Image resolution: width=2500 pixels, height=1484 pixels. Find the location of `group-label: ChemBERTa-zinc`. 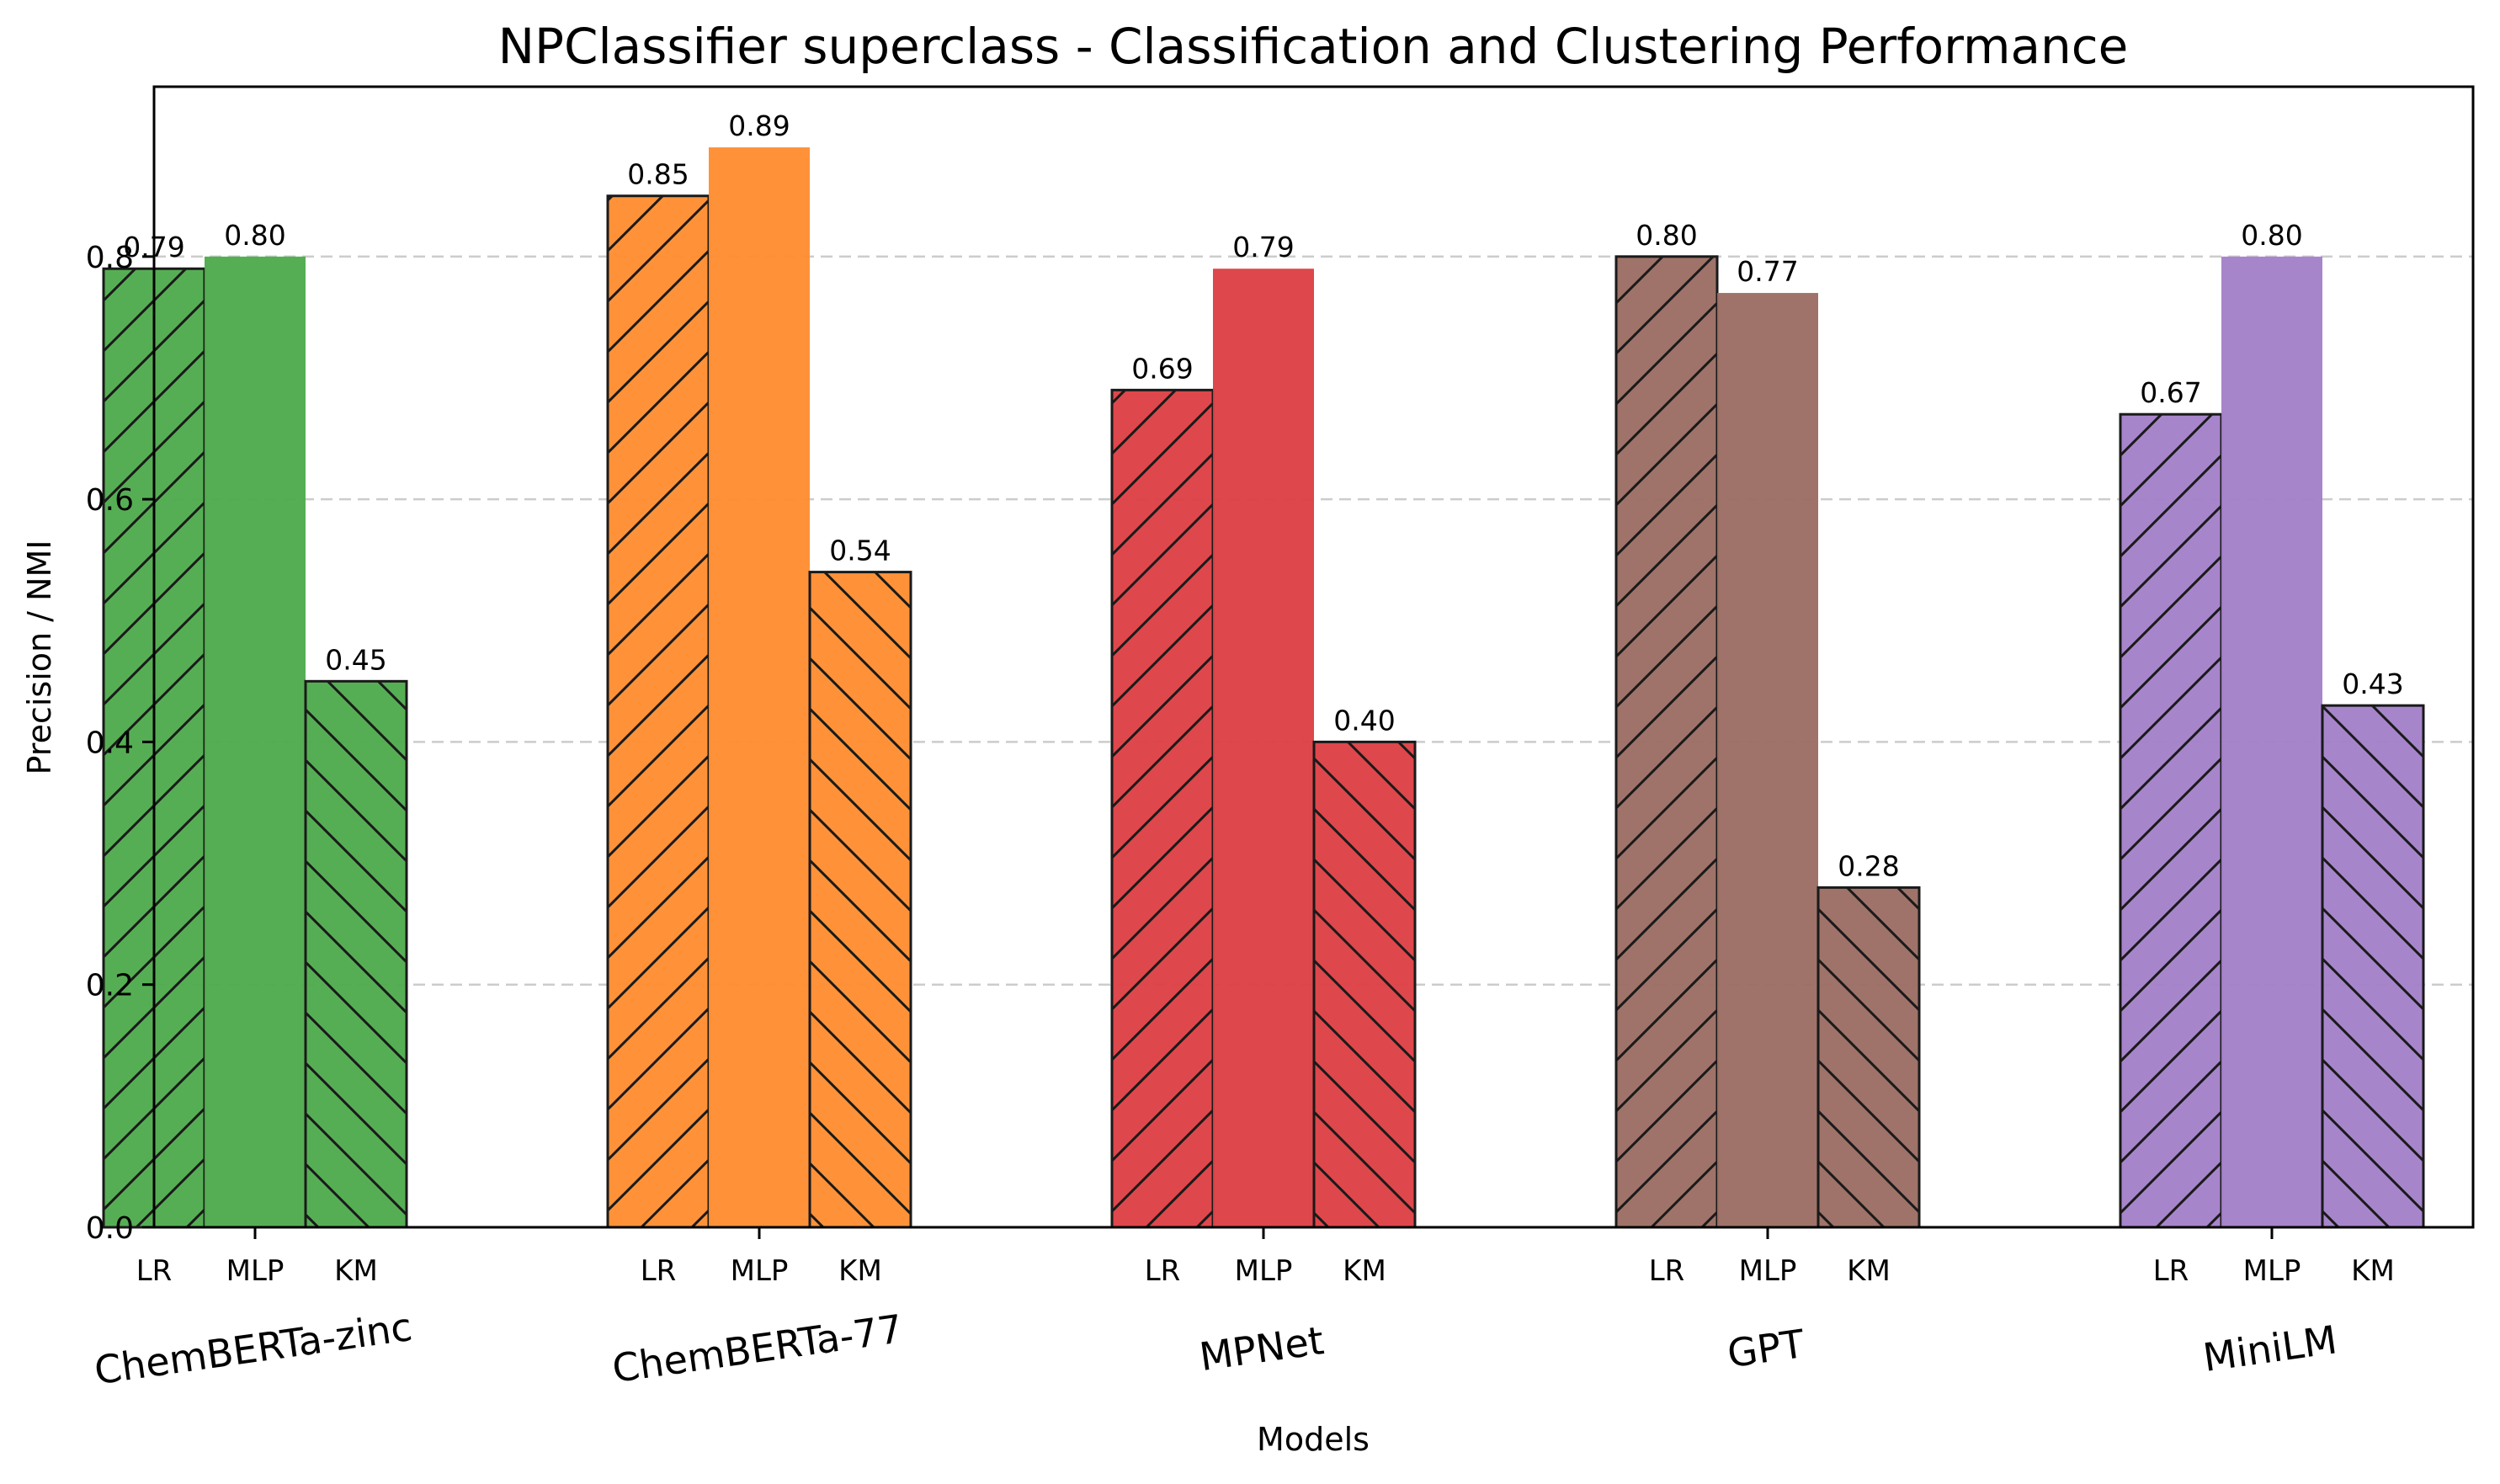

group-label: ChemBERTa-zinc is located at coordinates (253, 1348).